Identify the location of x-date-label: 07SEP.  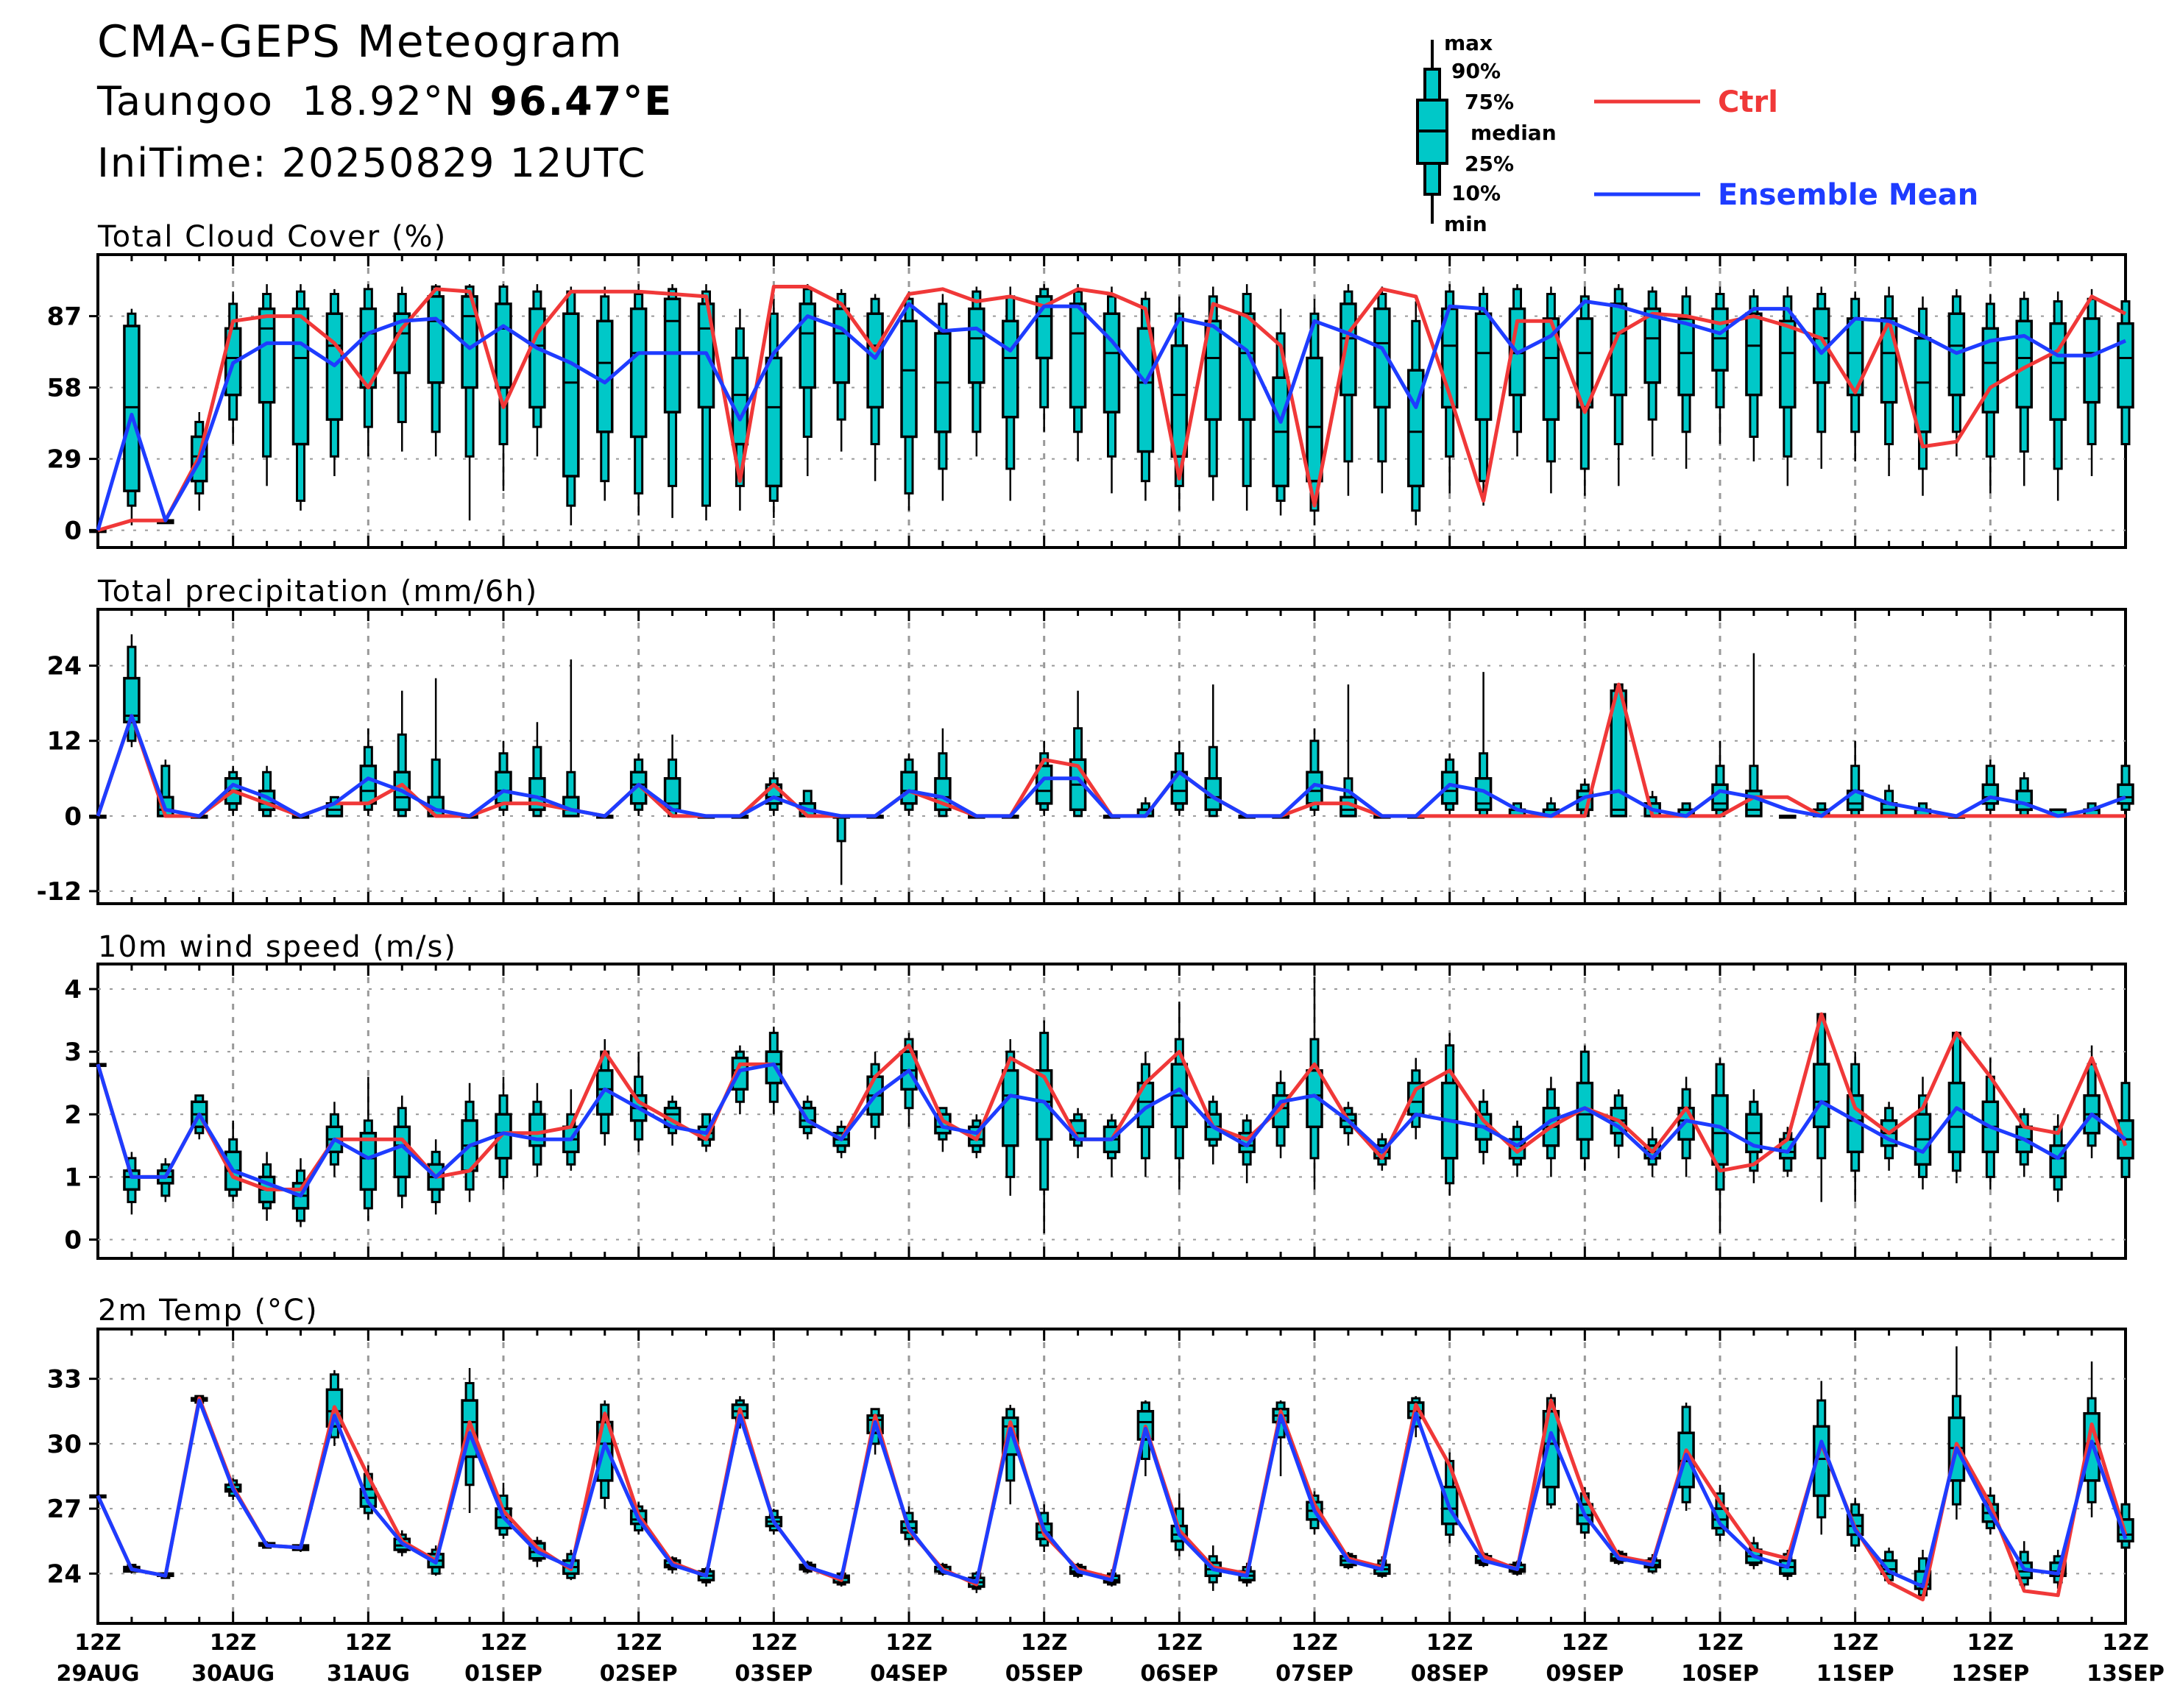
(1314, 1674).